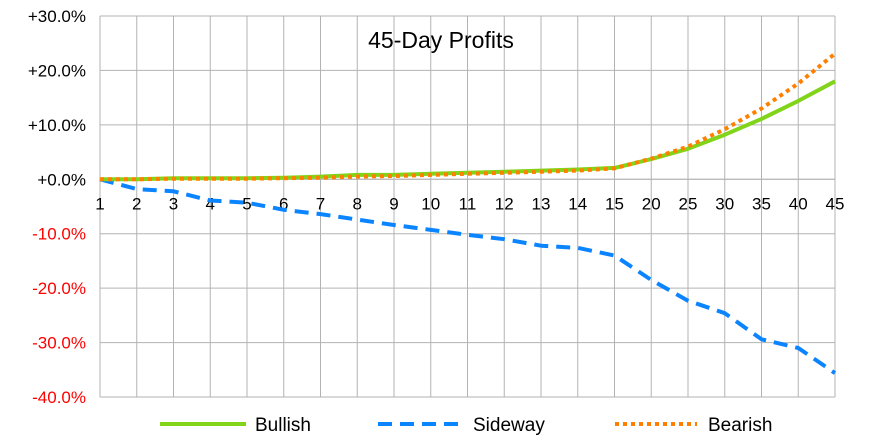 This screenshot has height=447, width=882. What do you see at coordinates (761, 203) in the screenshot?
I see `x-tick-label: 35` at bounding box center [761, 203].